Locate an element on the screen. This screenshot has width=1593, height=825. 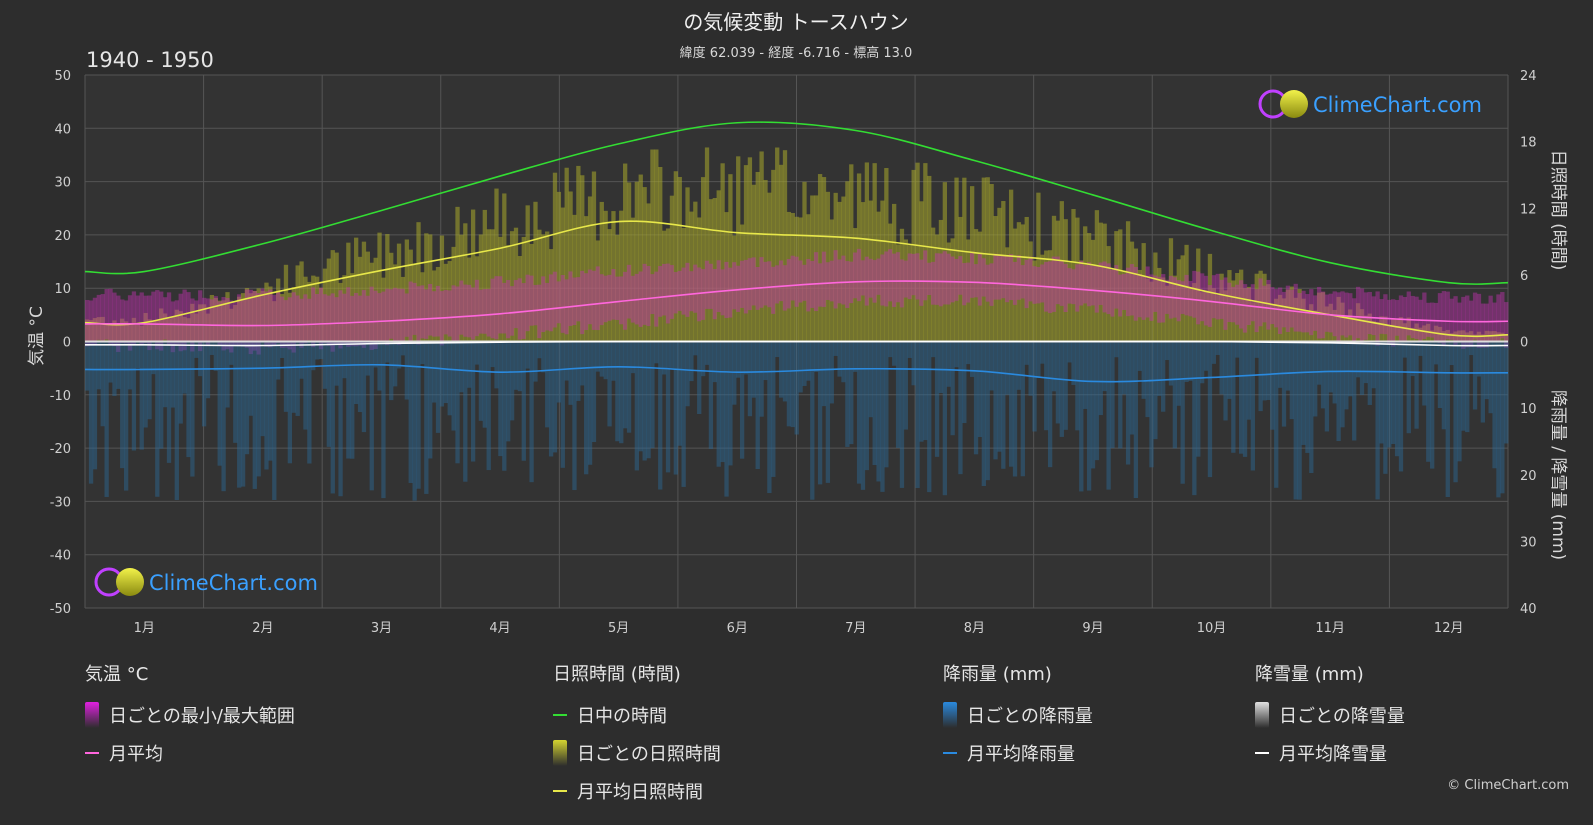
legend-group-title: 降雨量 (mm) is located at coordinates (997, 674).